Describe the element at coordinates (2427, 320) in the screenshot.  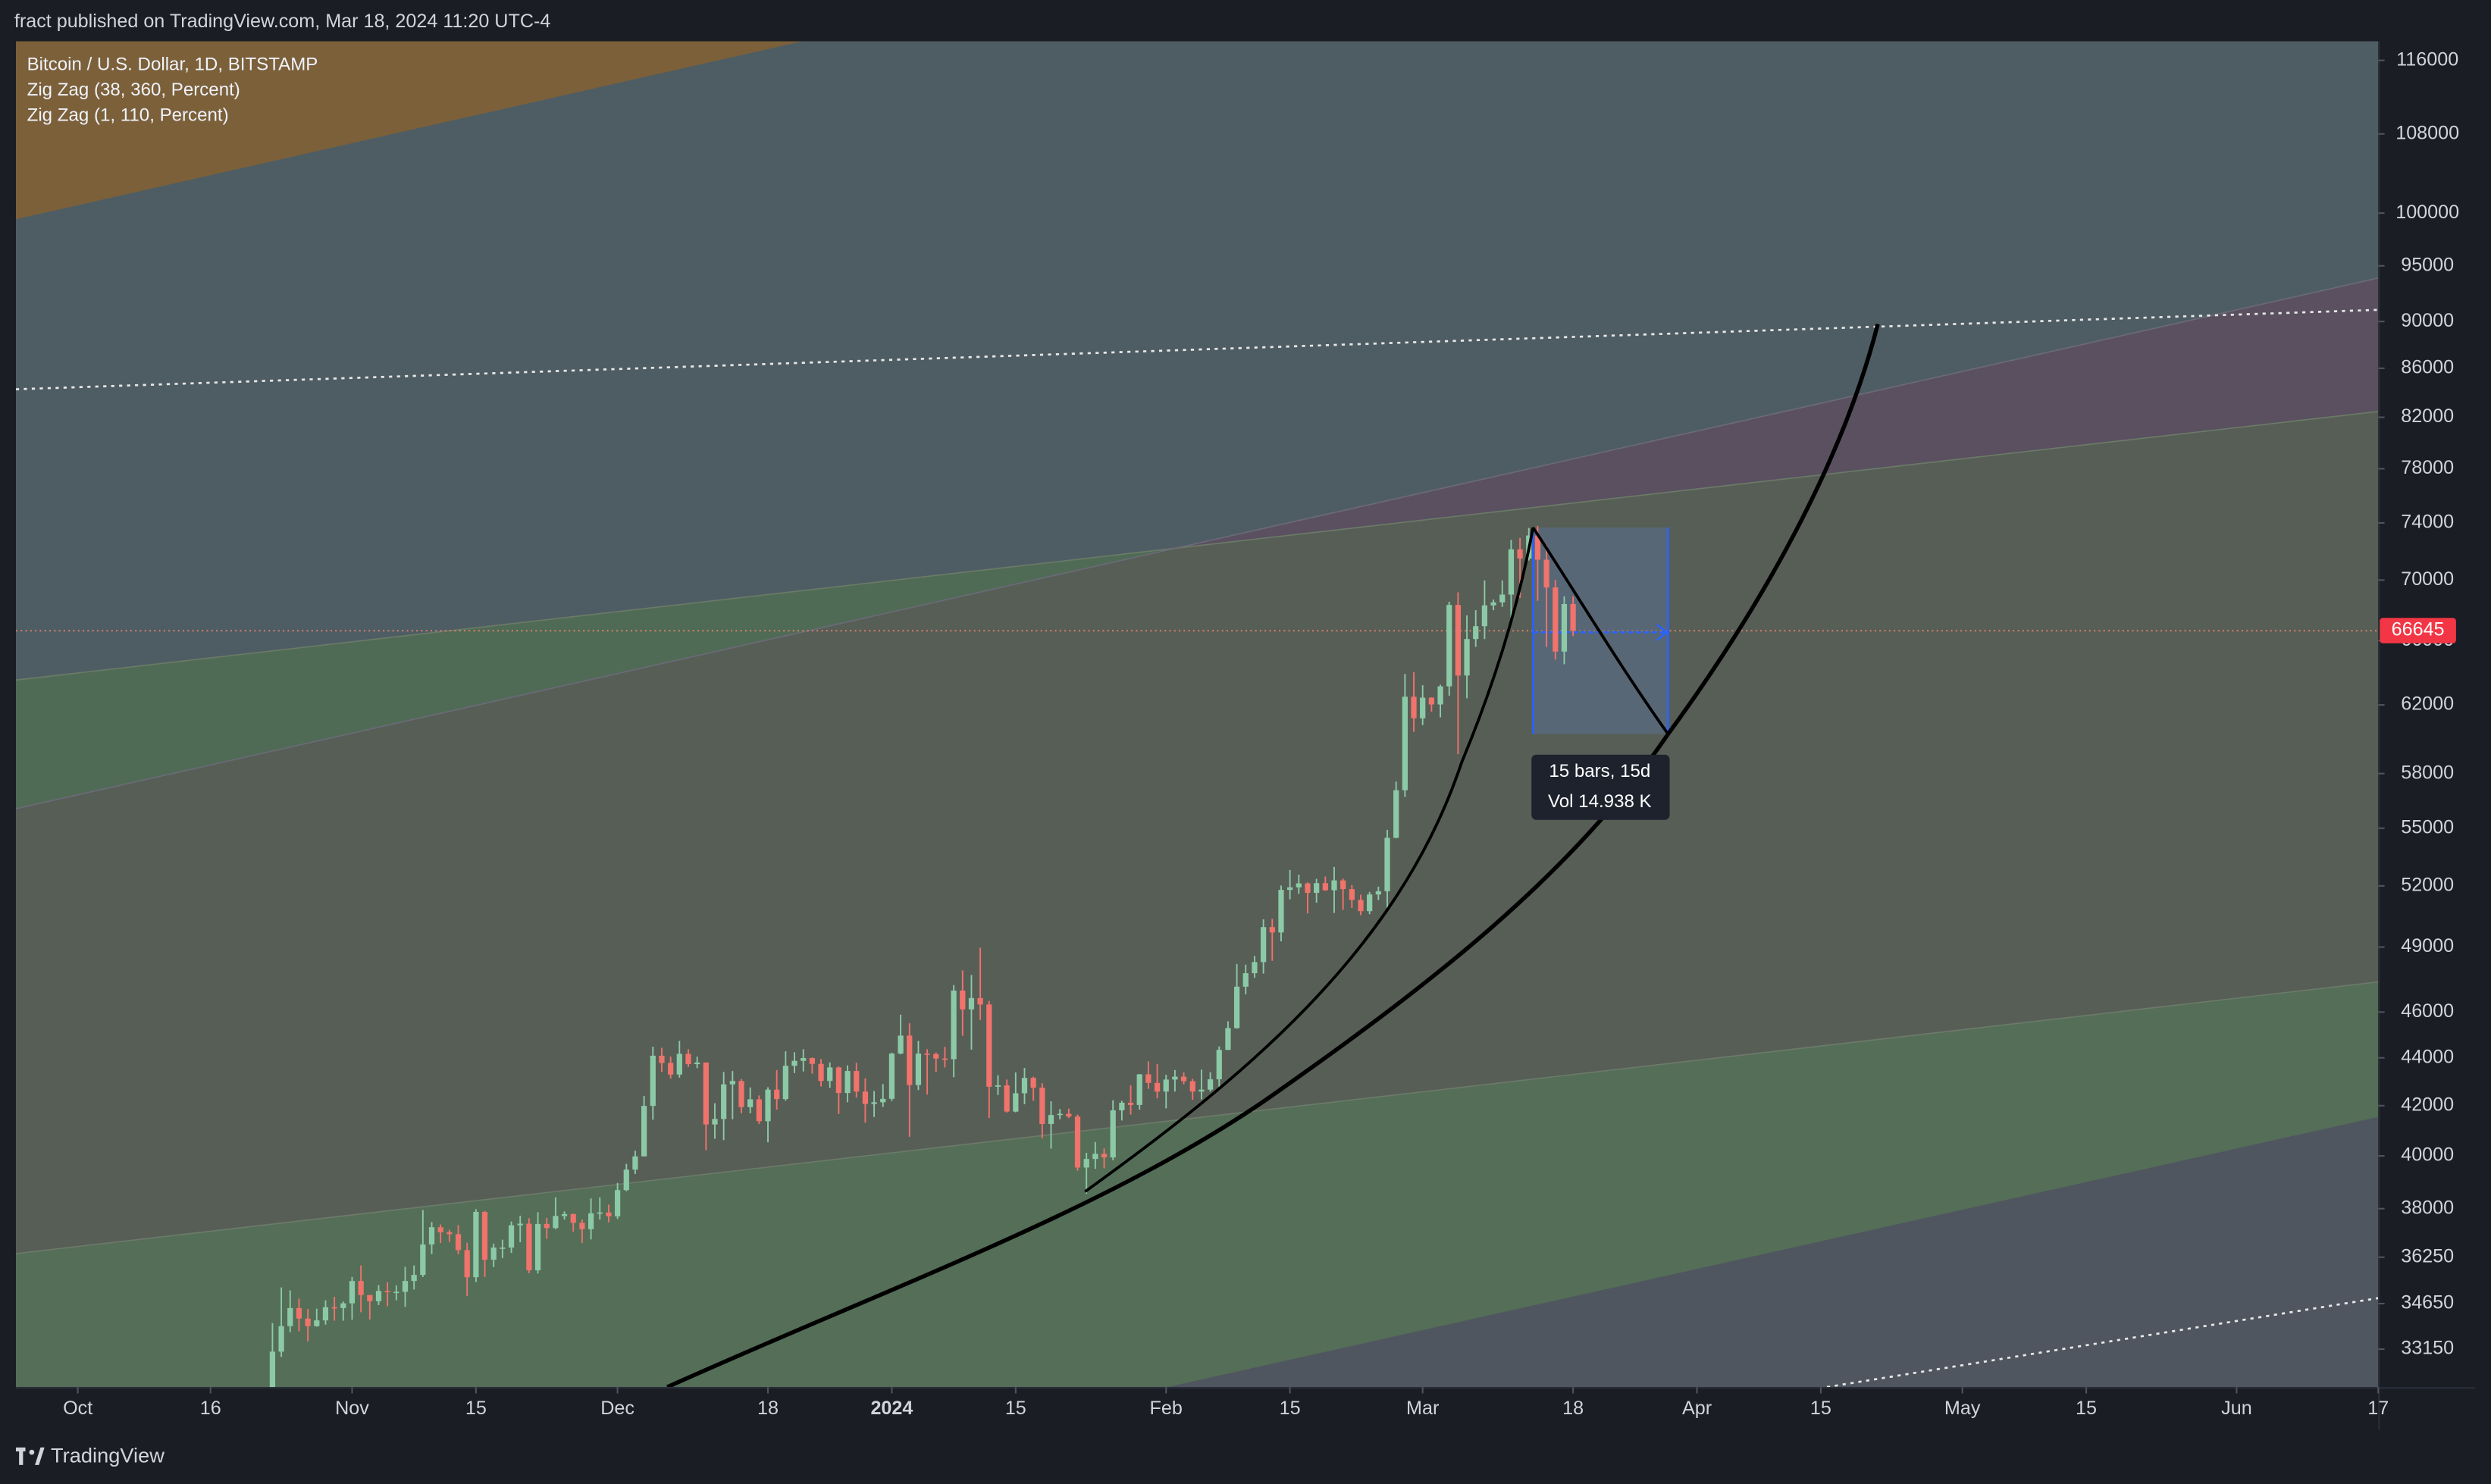
I see `y-tick-label: 90000` at that location.